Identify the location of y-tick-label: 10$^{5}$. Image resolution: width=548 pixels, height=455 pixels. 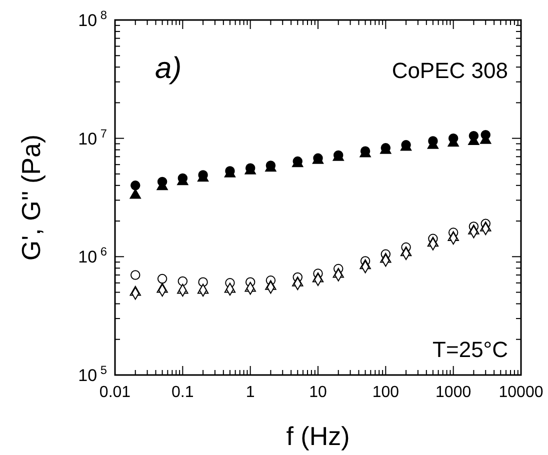
(93, 374).